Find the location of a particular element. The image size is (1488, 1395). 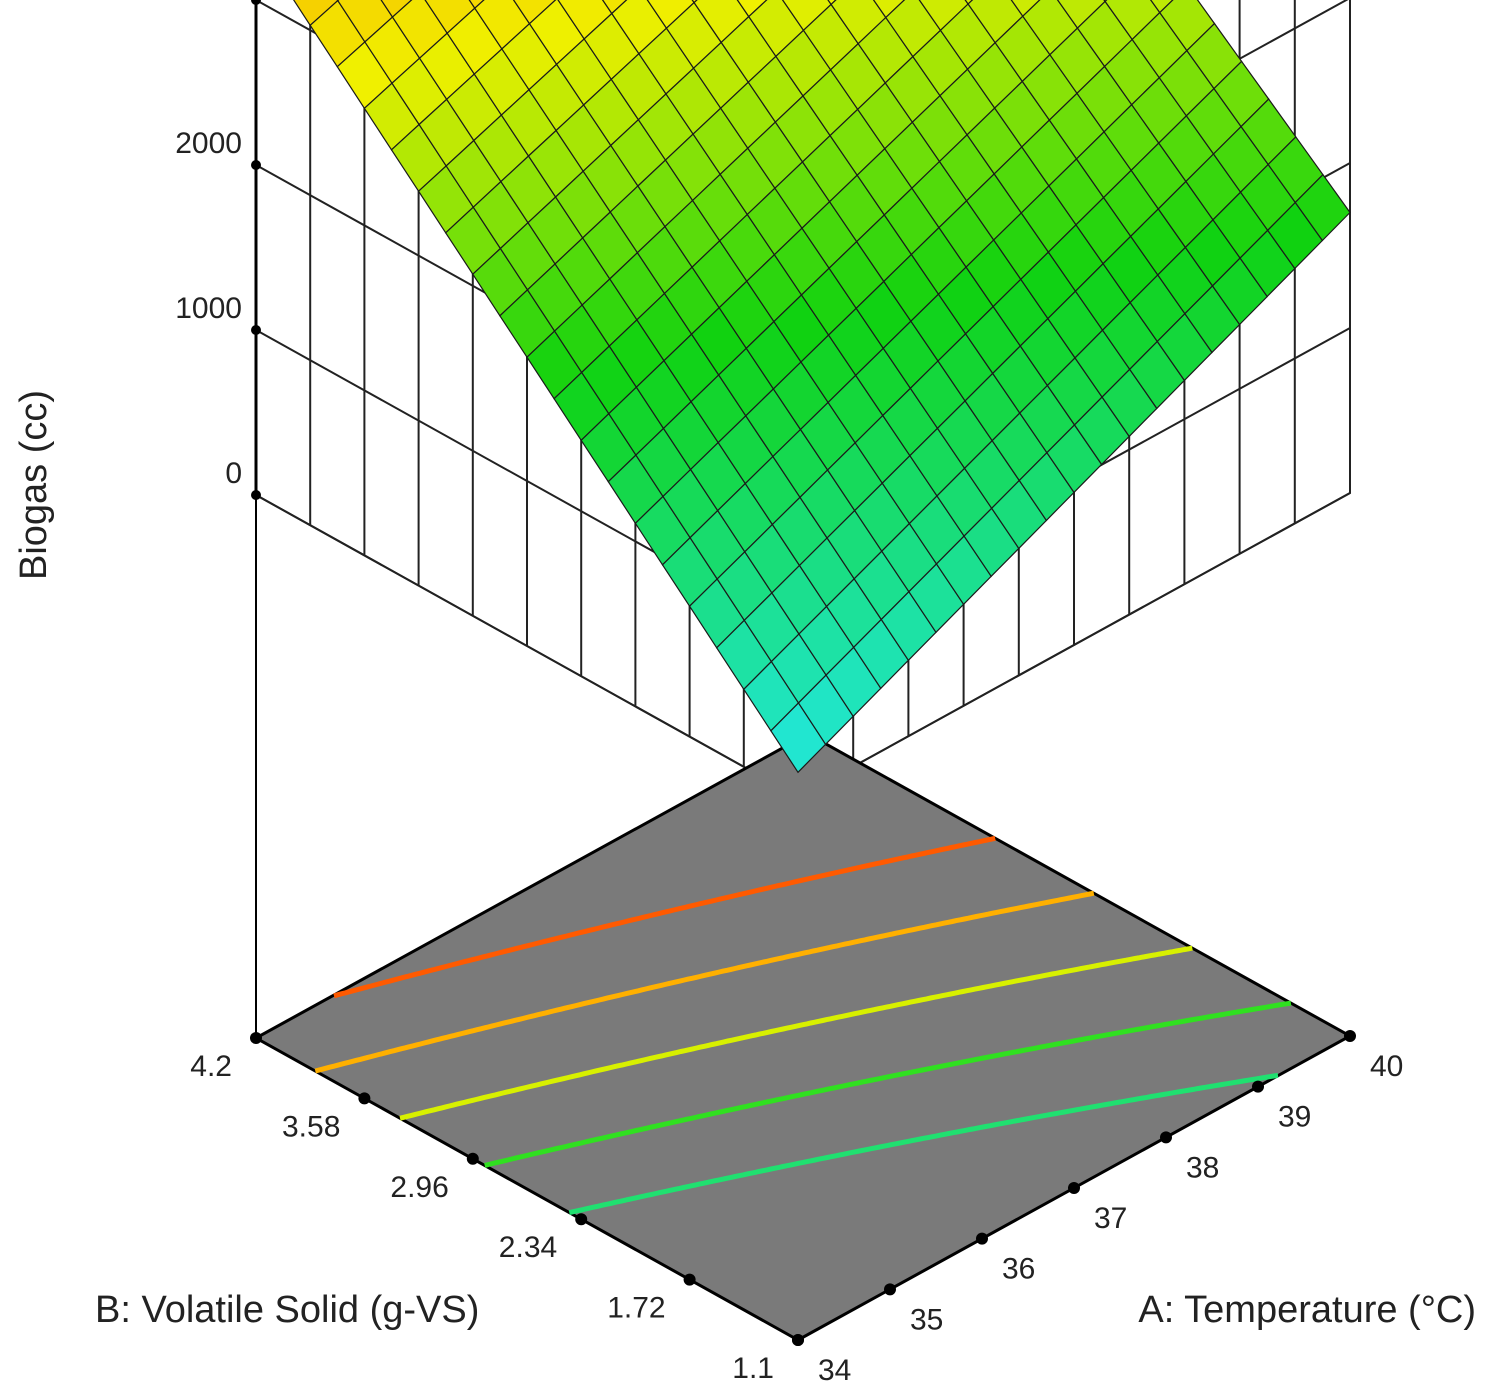

x-tick-label: 36 is located at coordinates (1018, 1269).